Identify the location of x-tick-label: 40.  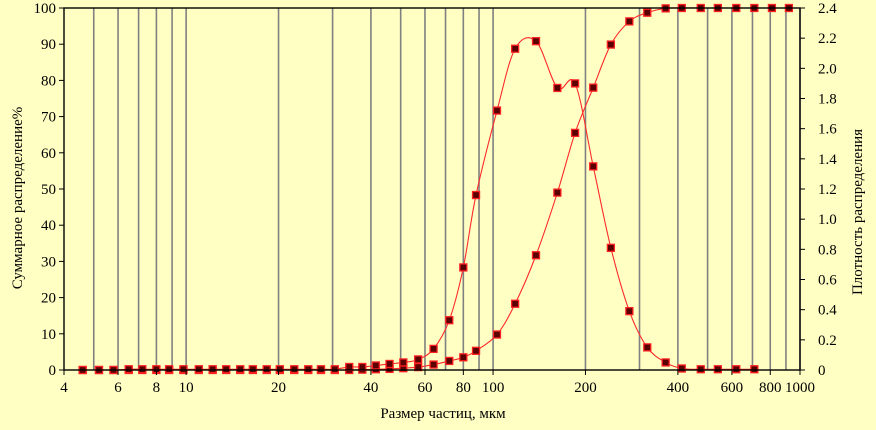
(370, 388).